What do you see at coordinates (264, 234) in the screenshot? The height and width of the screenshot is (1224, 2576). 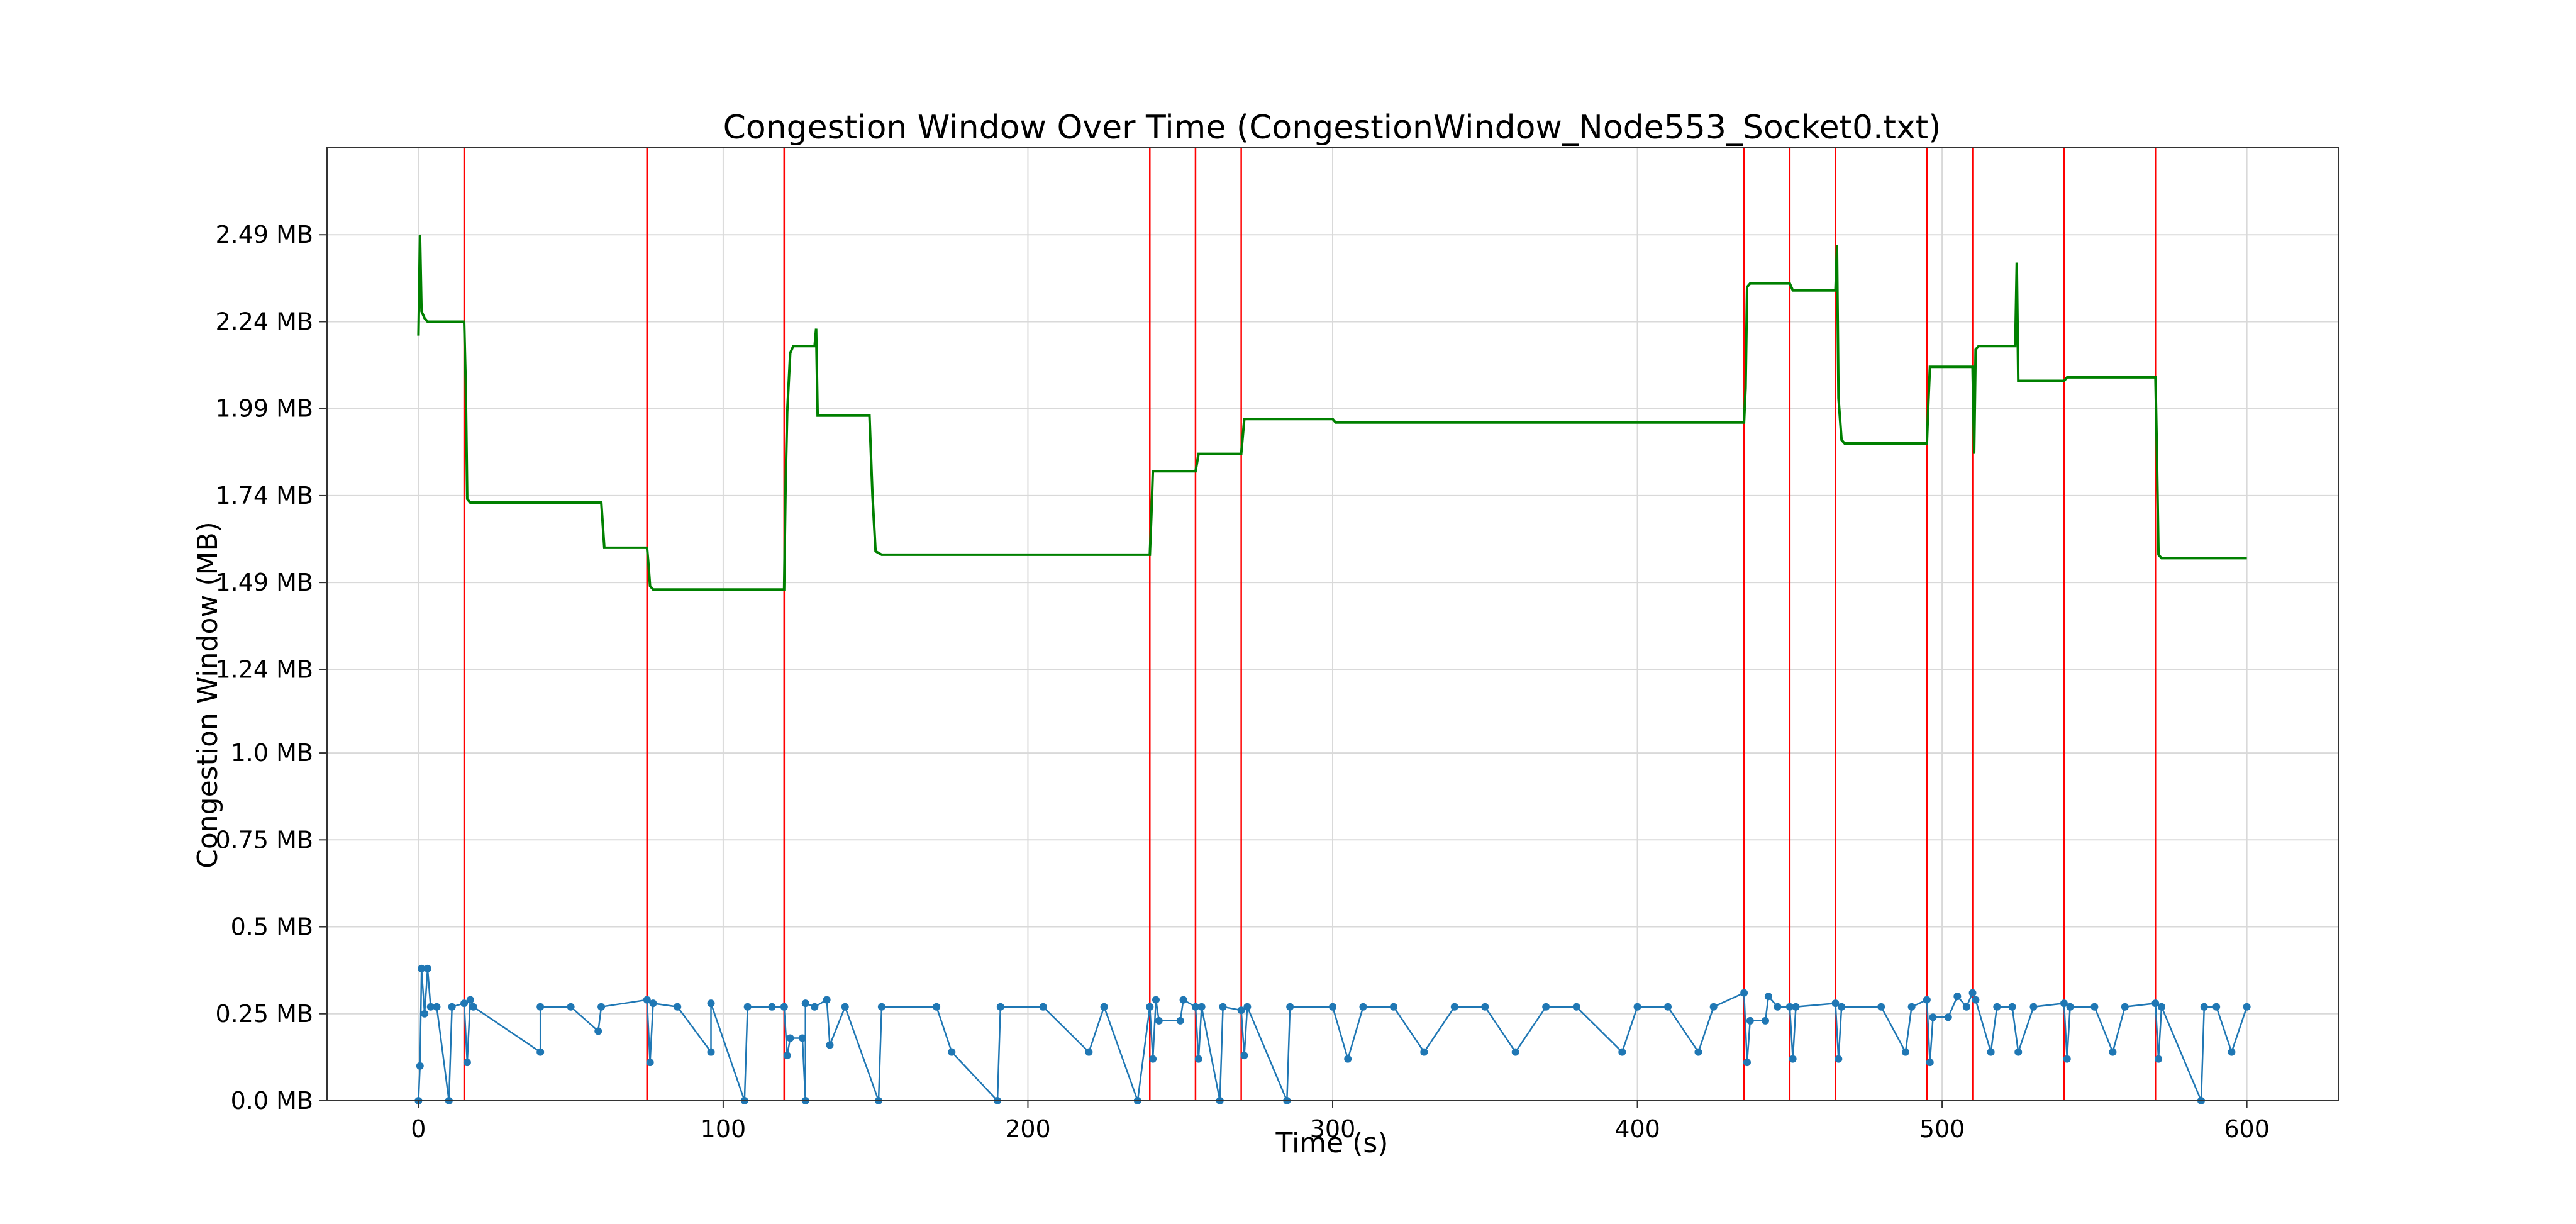 I see `y-tick-label: 2.49 MB` at bounding box center [264, 234].